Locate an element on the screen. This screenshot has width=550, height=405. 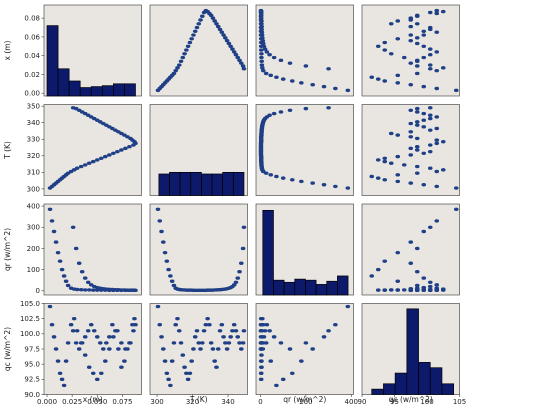
ytick-label-qr: 0 is located at coordinates (38, 291).